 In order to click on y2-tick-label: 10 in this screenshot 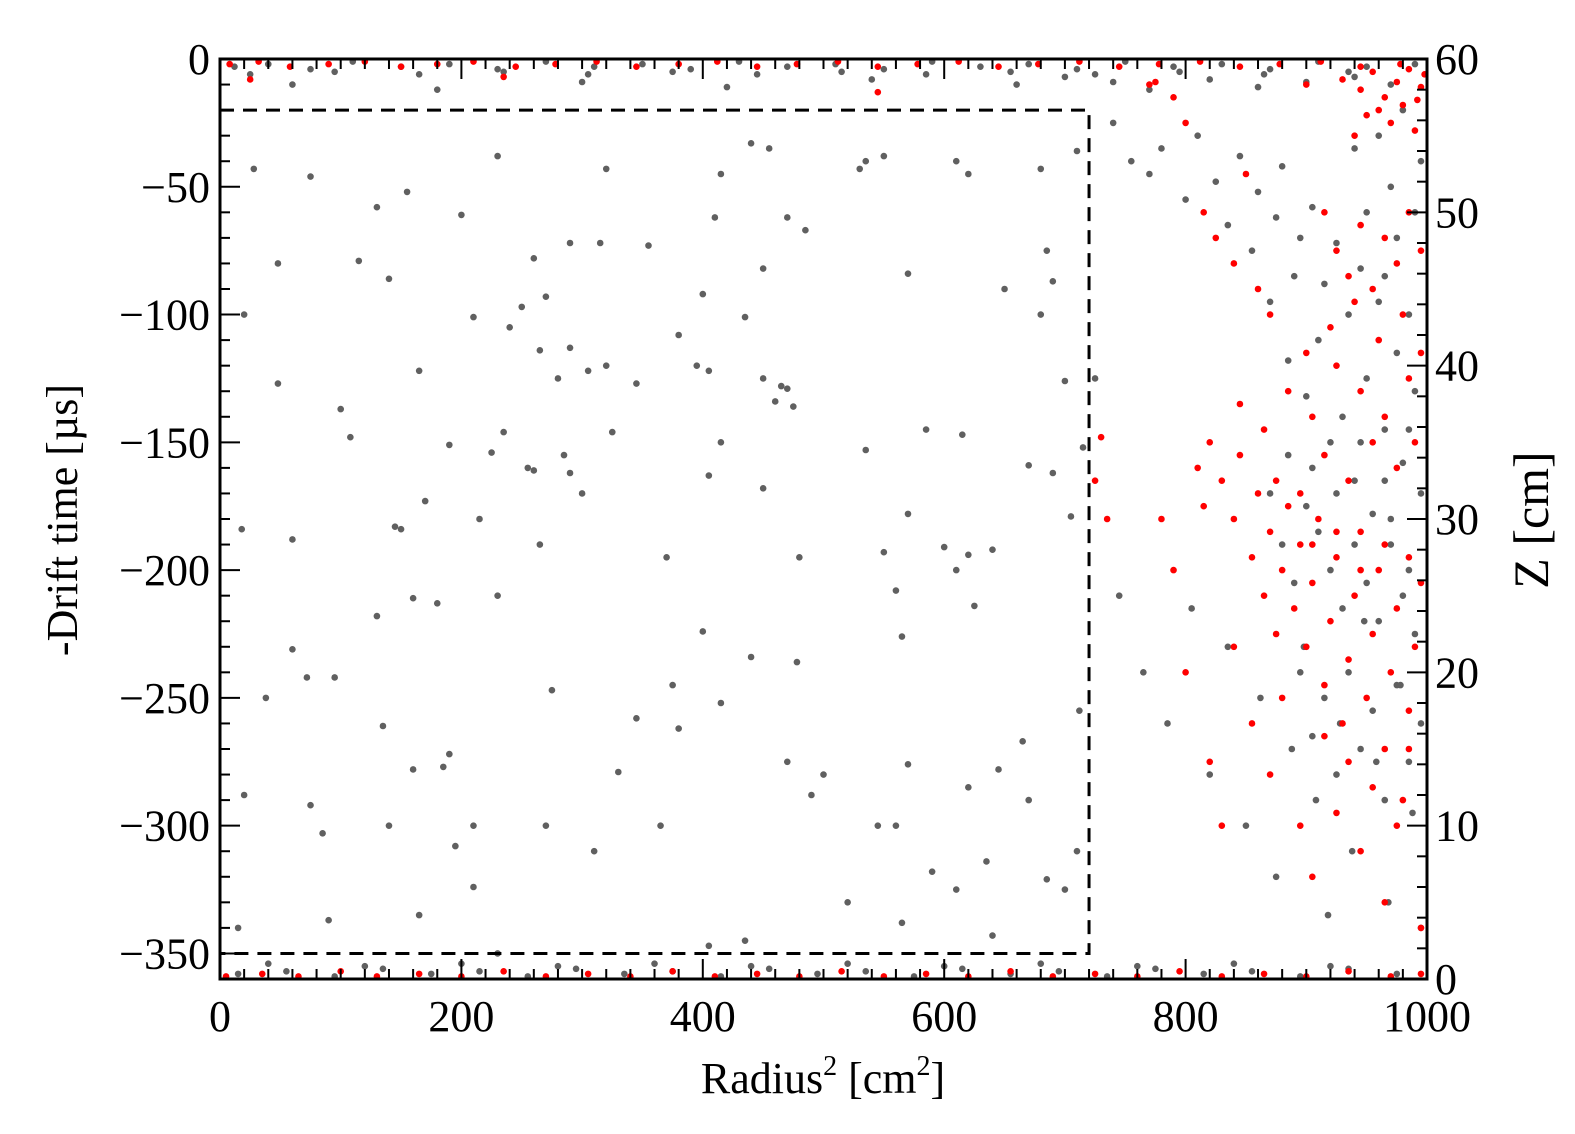, I will do `click(1457, 826)`.